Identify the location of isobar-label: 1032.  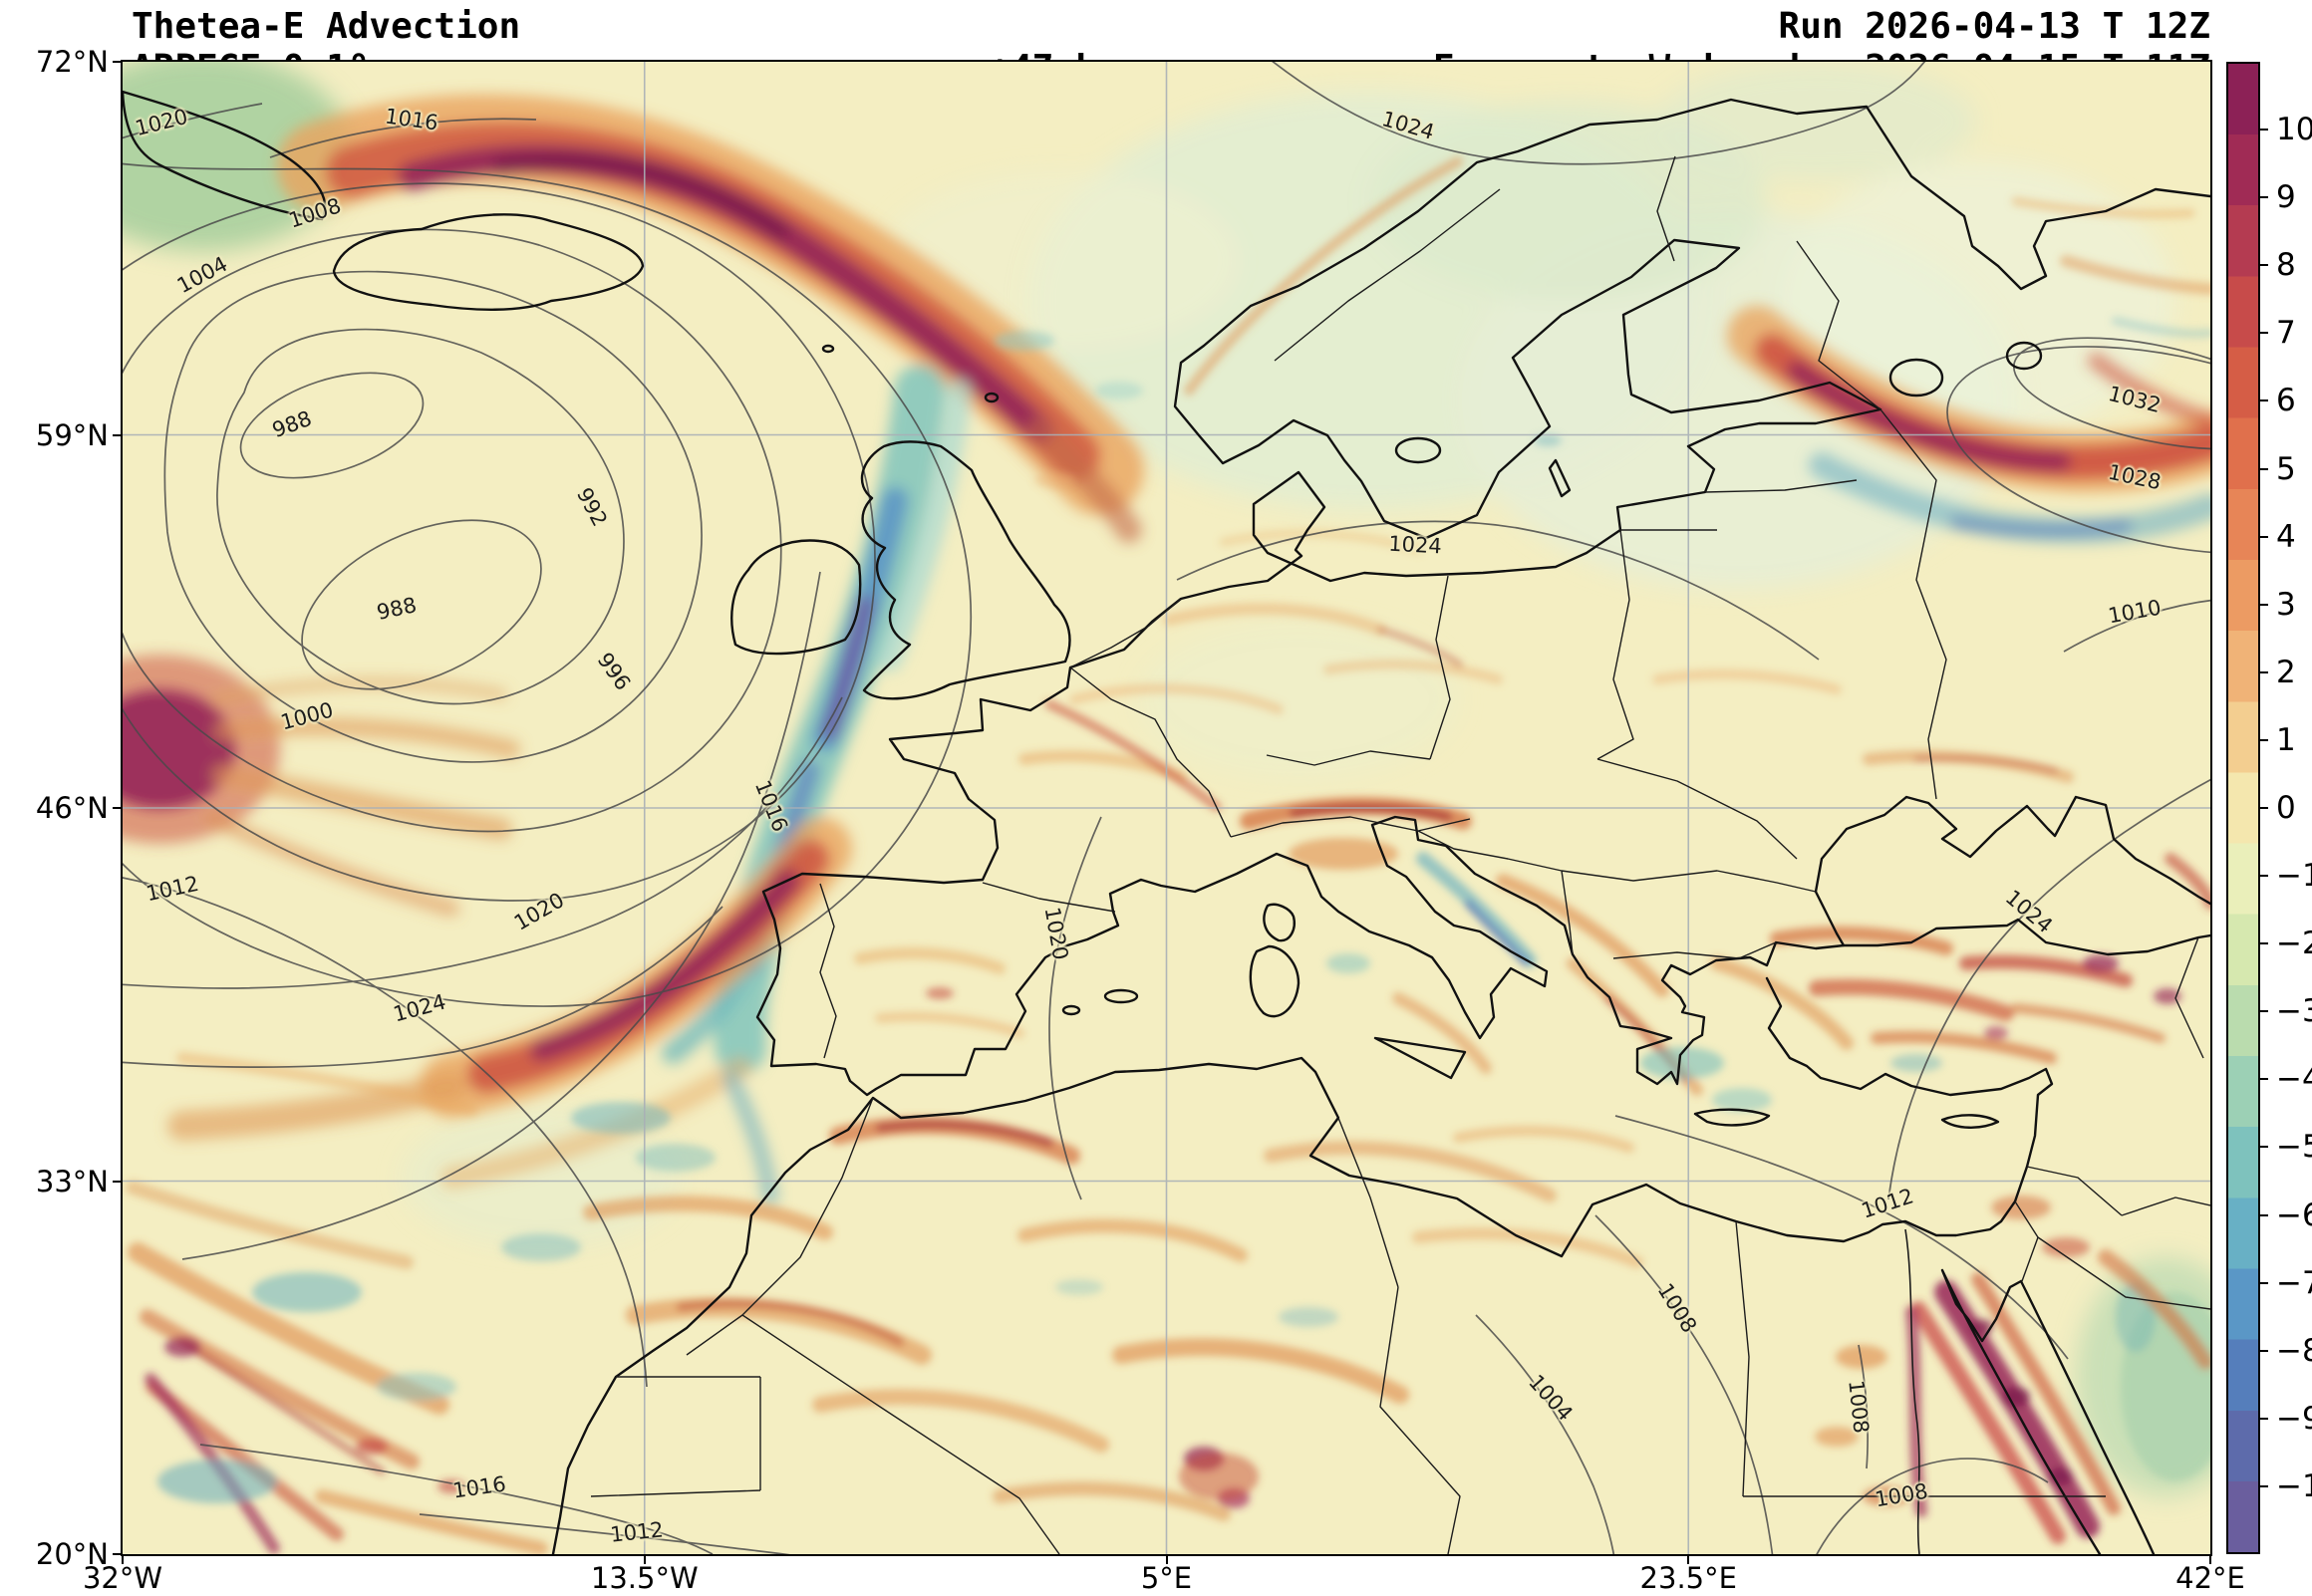
(2135, 399).